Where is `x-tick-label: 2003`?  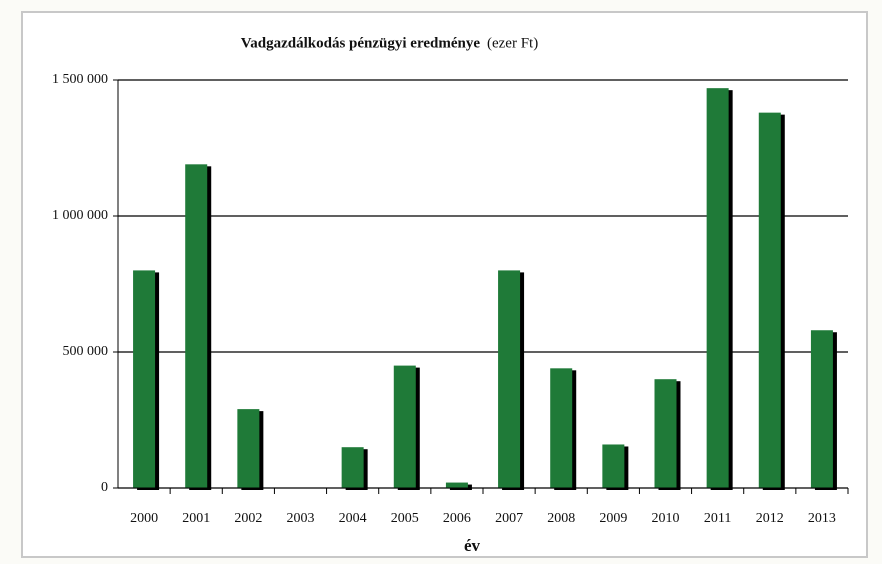 x-tick-label: 2003 is located at coordinates (301, 518).